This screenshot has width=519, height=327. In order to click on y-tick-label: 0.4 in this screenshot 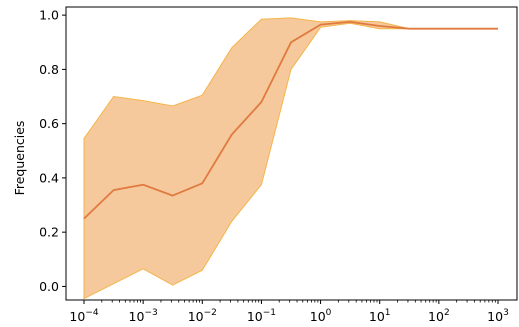, I will do `click(49, 177)`.